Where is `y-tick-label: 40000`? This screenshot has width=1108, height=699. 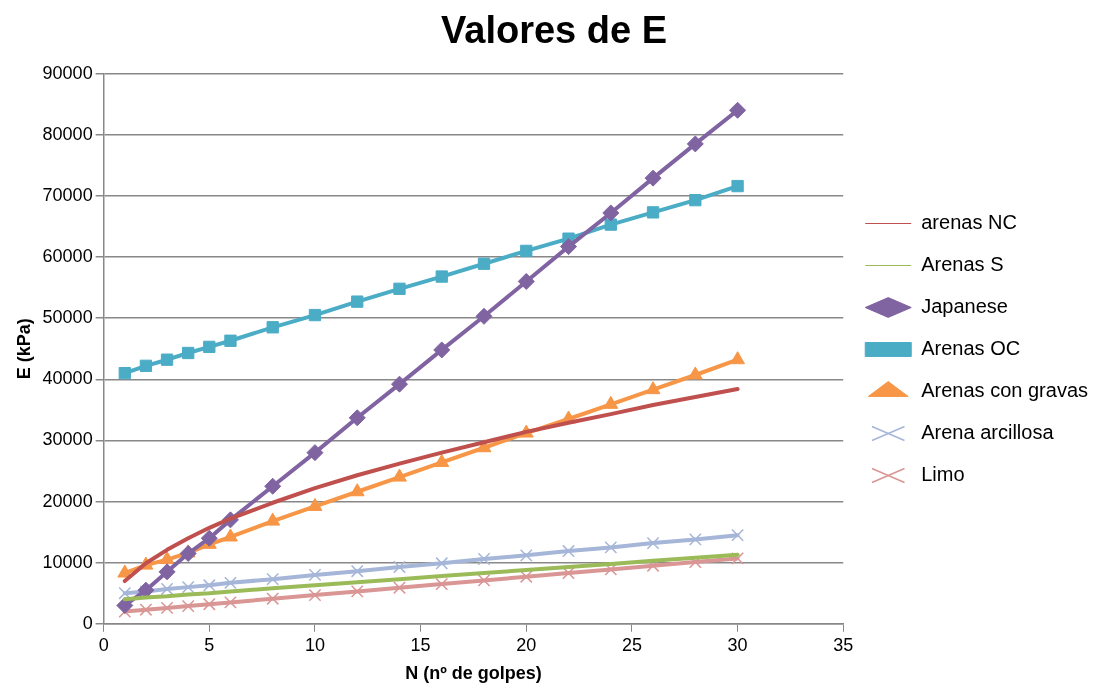
y-tick-label: 40000 is located at coordinates (67, 378).